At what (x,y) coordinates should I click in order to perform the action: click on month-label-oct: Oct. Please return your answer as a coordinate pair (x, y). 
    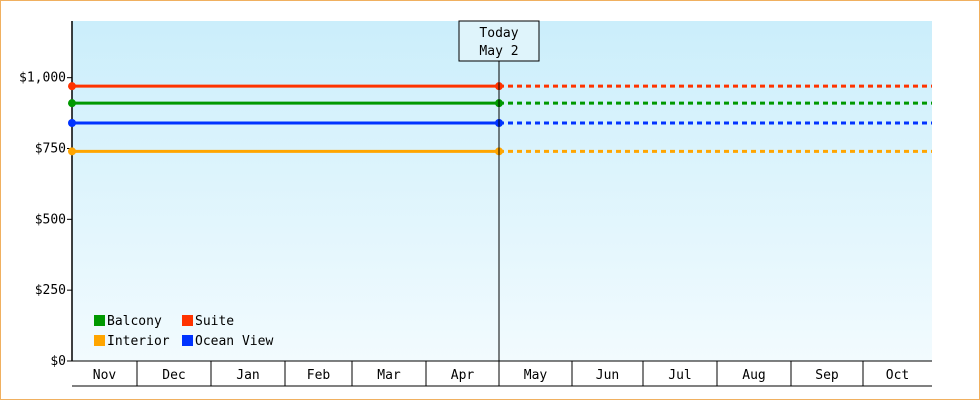
    Looking at the image, I should click on (897, 375).